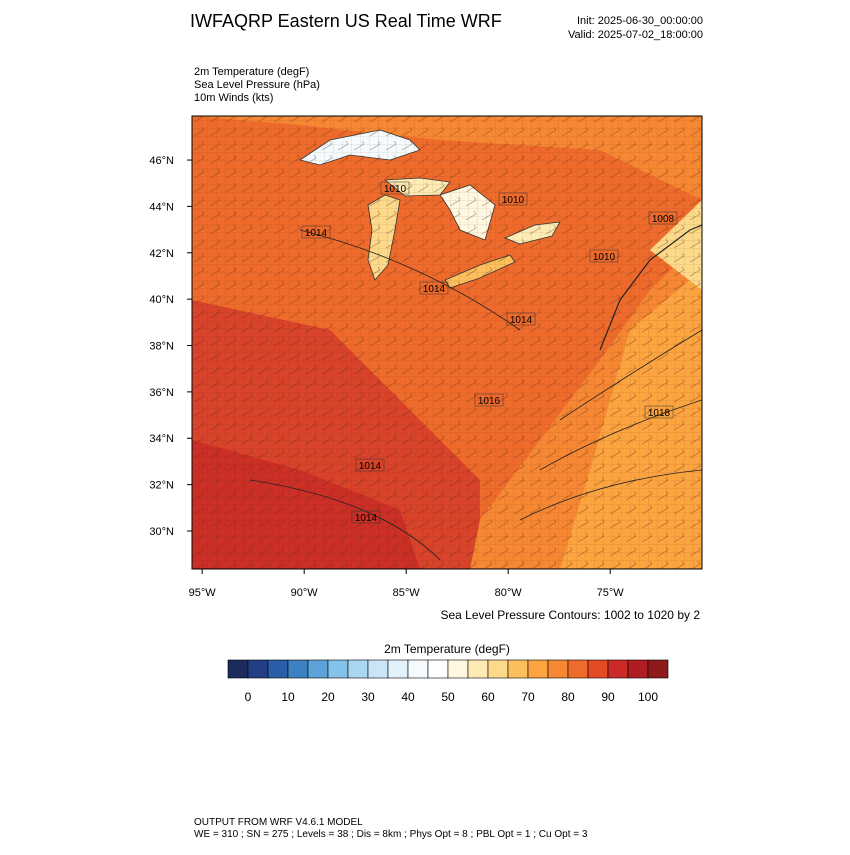  I want to click on colorbar-title: 2m Temperature (degF), so click(447, 649).